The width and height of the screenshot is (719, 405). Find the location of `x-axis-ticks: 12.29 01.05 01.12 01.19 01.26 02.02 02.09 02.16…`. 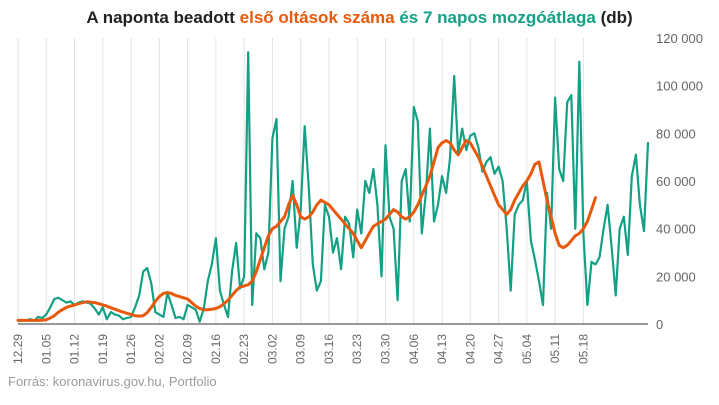

x-axis-ticks: 12.29 01.05 01.12 01.19 01.26 02.02 02.09 02.16… is located at coordinates (300, 349).